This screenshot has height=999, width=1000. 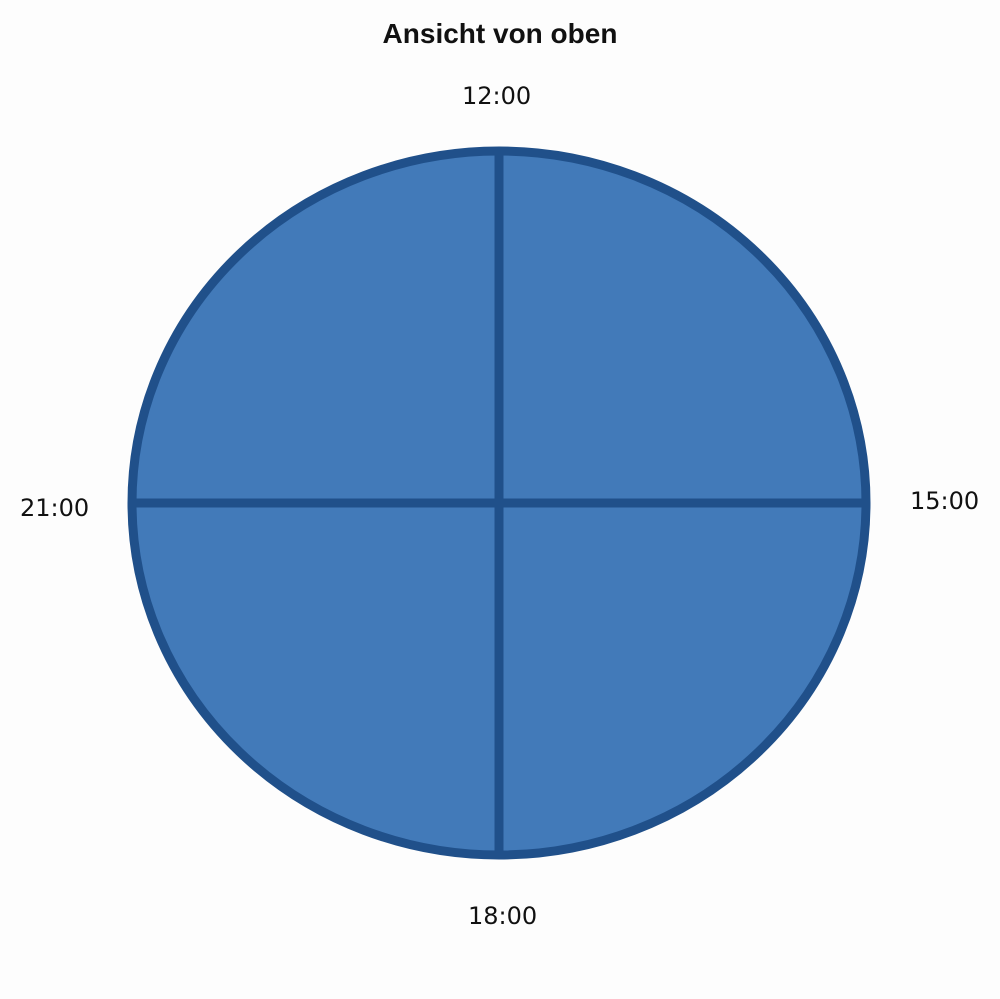 I want to click on label-21: 21:00, so click(x=55, y=508).